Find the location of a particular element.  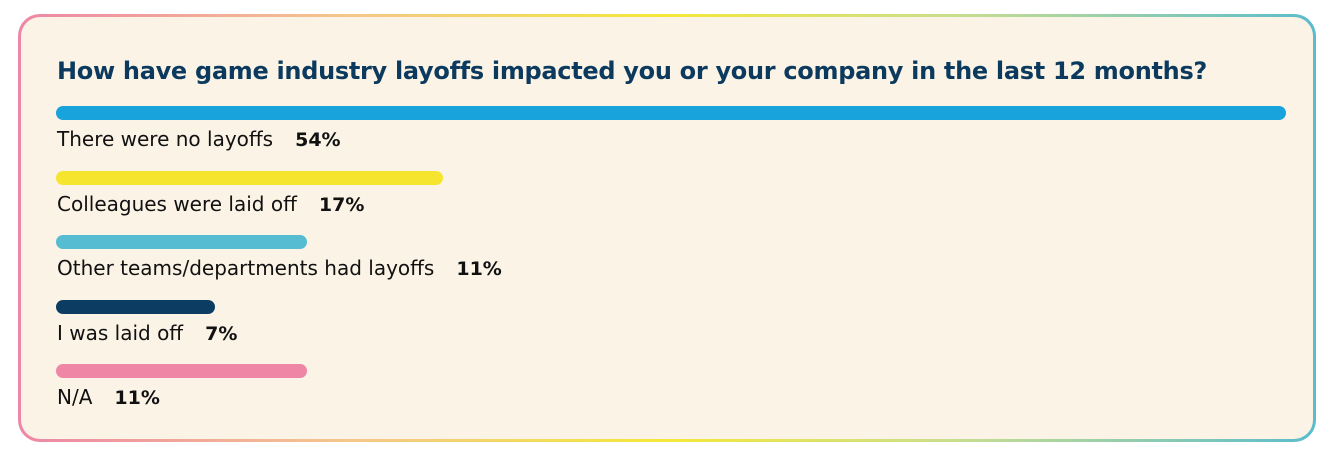

category-label: There were no layoffs is located at coordinates (165, 139).